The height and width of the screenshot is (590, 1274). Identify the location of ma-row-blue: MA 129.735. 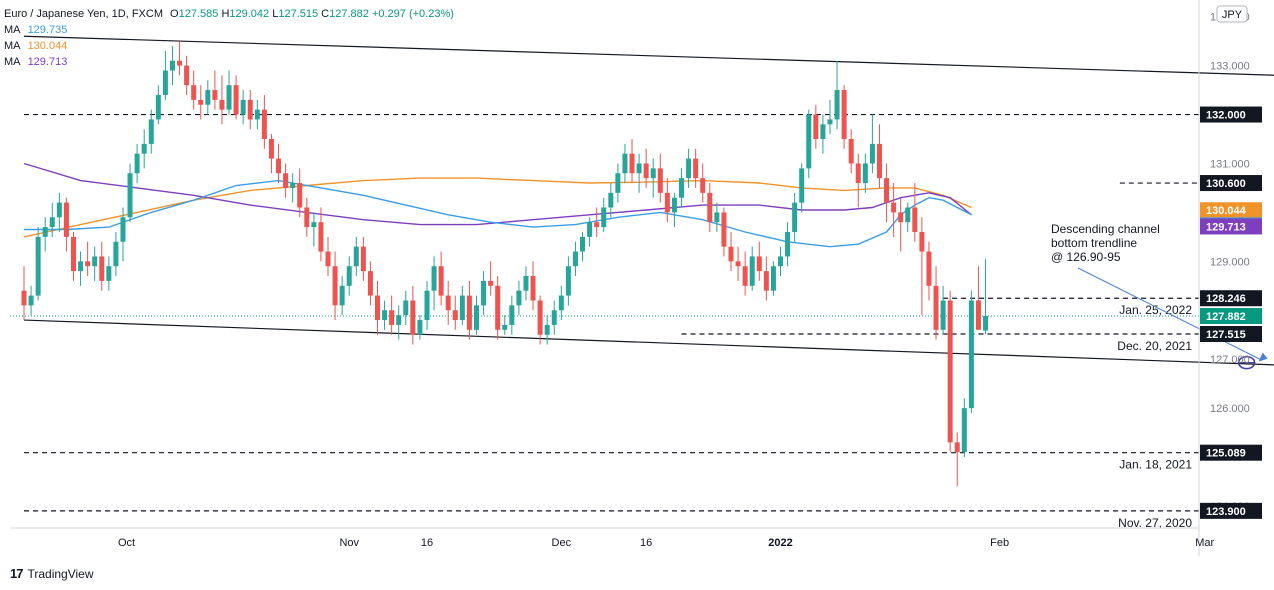
(229, 30).